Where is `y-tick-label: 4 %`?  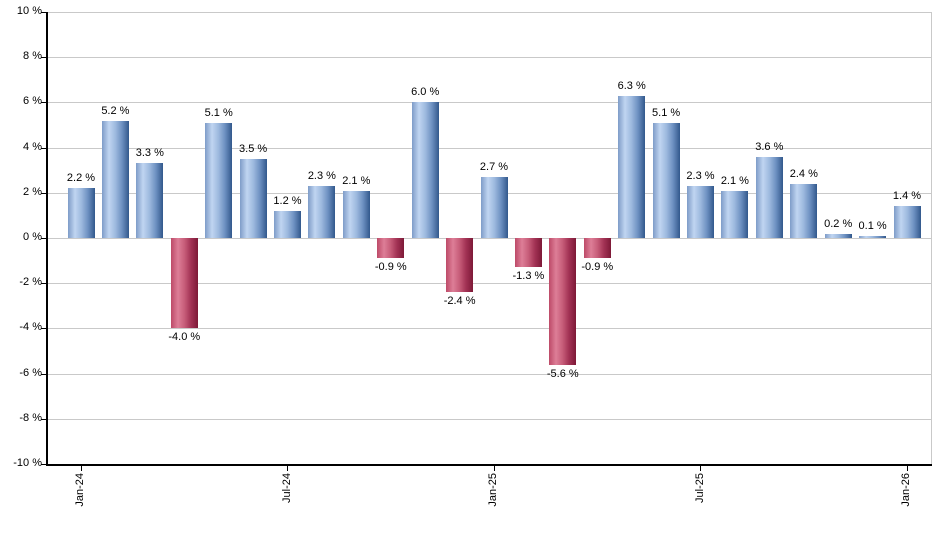
y-tick-label: 4 % is located at coordinates (32, 146).